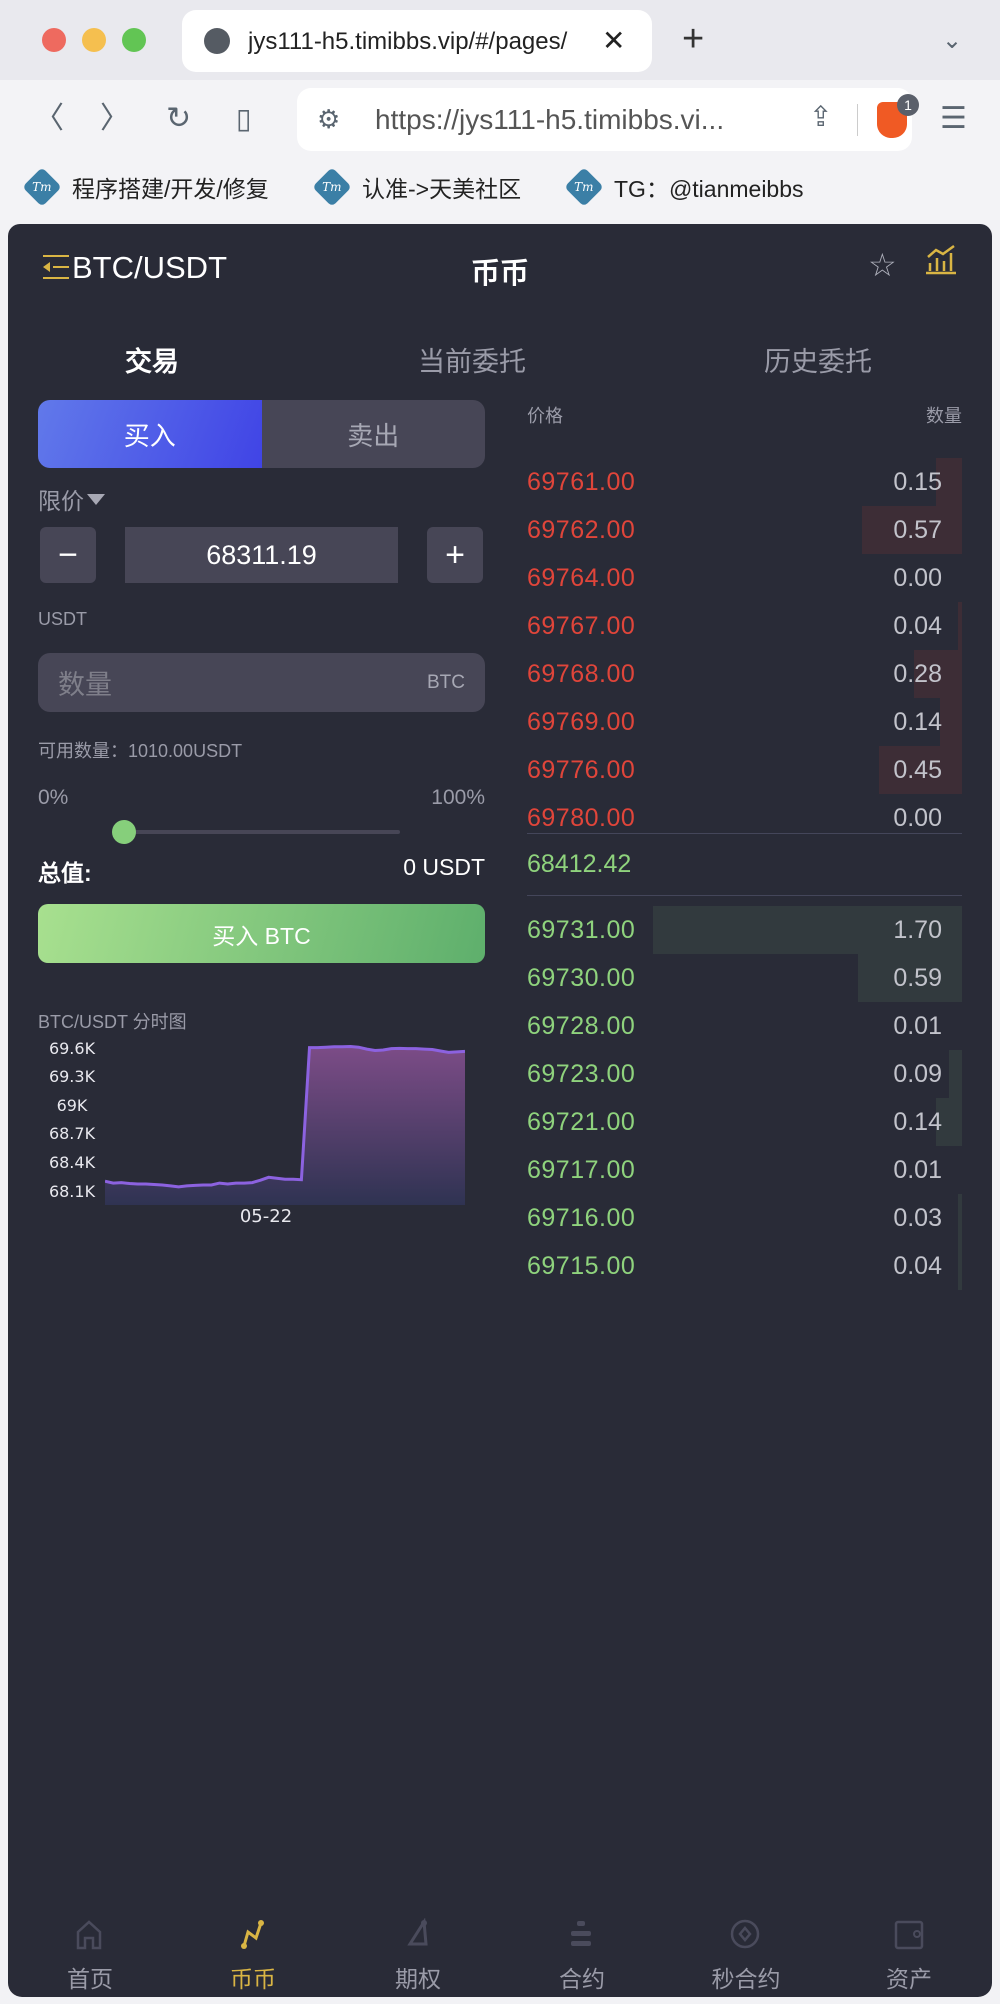 Image resolution: width=1000 pixels, height=2004 pixels. What do you see at coordinates (581, 1218) in the screenshot?
I see `bid-price: 69716.00` at bounding box center [581, 1218].